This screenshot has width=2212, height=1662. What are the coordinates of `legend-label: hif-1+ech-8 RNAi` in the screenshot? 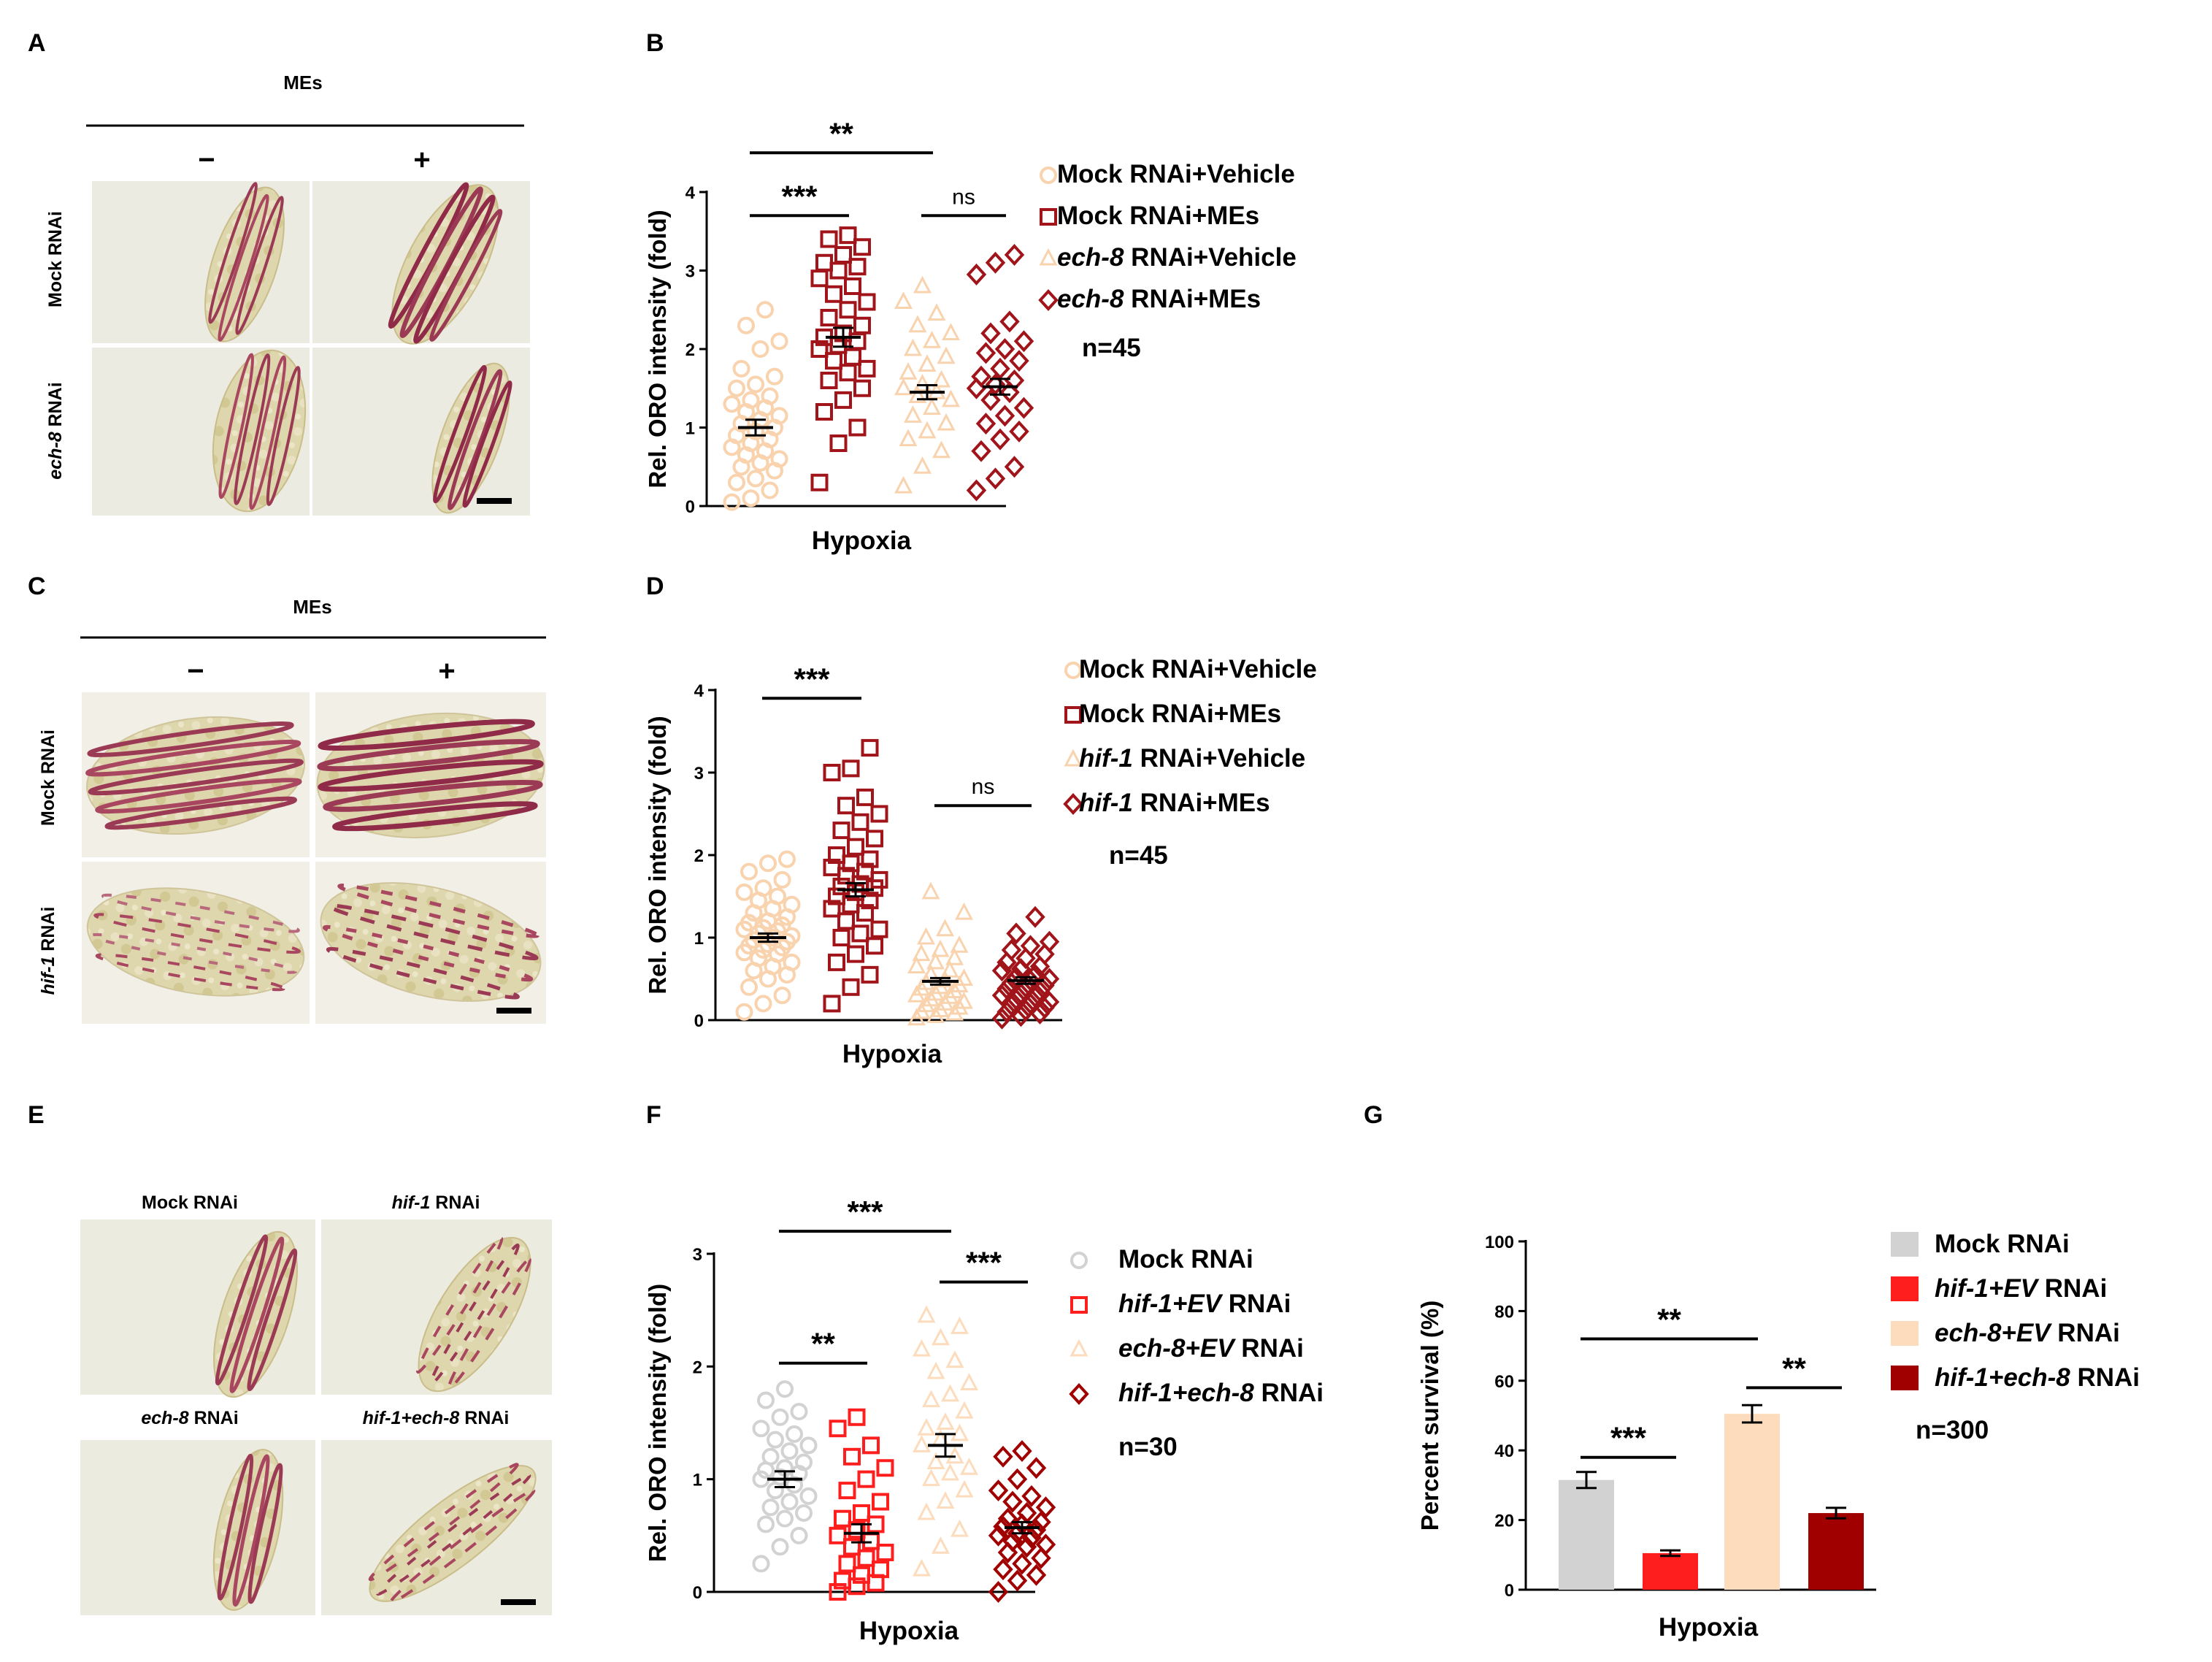 It's located at (2037, 1377).